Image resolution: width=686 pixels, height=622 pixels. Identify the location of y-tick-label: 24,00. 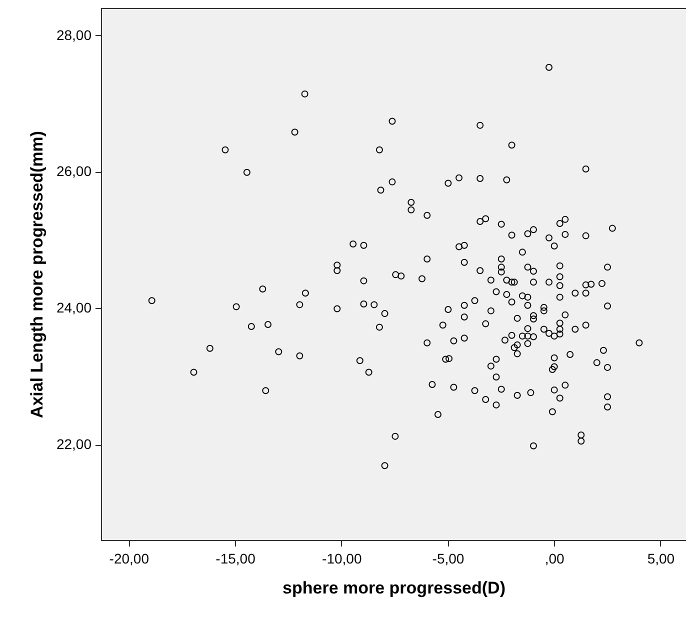
(74, 308).